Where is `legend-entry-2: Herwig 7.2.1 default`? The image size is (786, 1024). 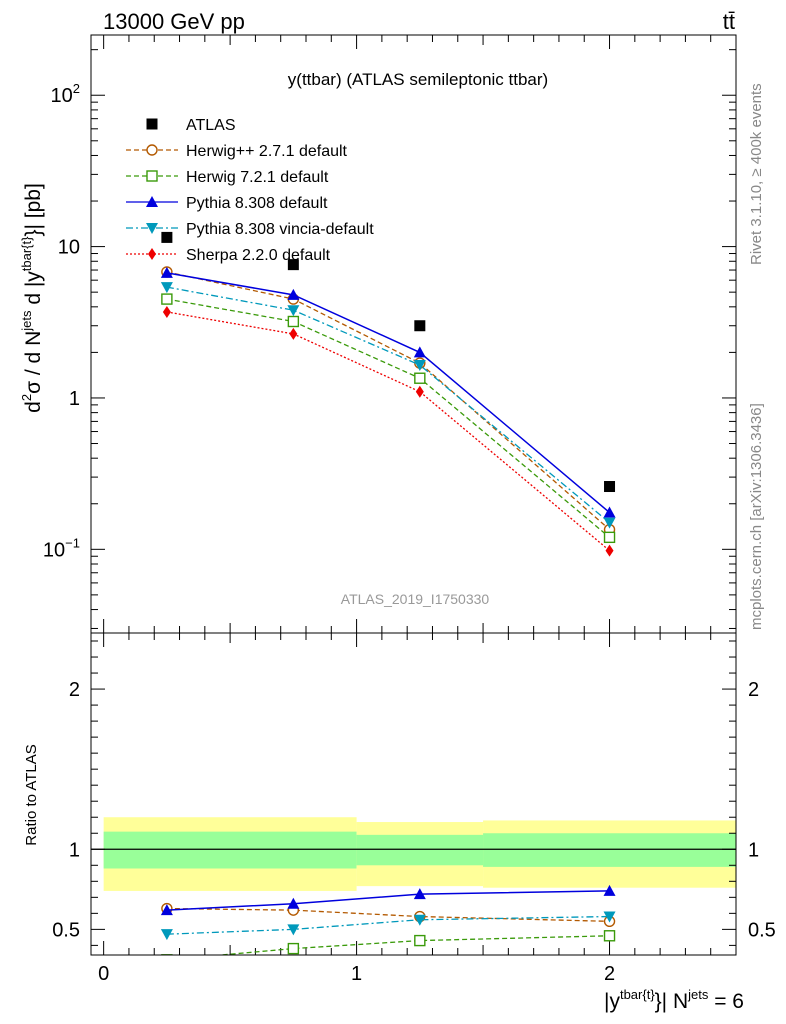
legend-entry-2: Herwig 7.2.1 default is located at coordinates (257, 177).